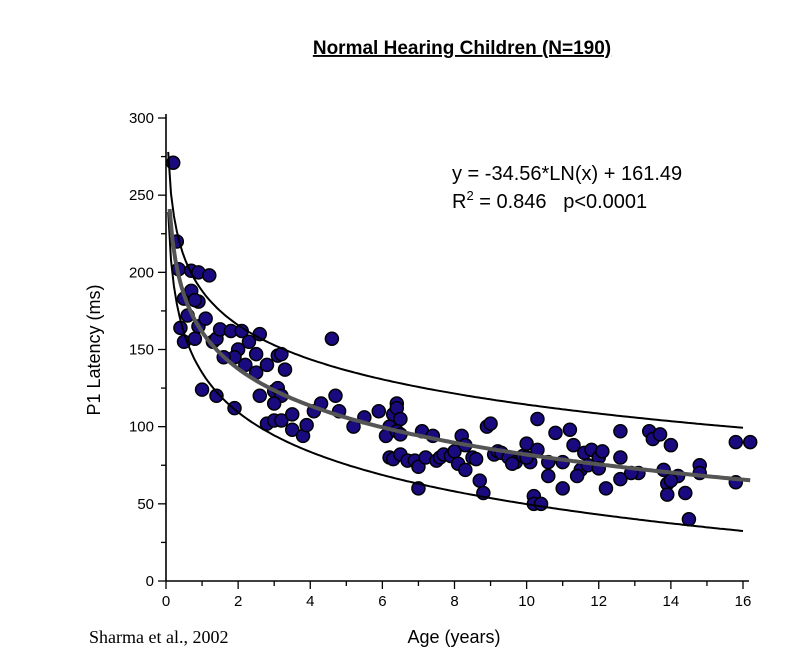  What do you see at coordinates (598, 601) in the screenshot?
I see `x-tick-label: 12` at bounding box center [598, 601].